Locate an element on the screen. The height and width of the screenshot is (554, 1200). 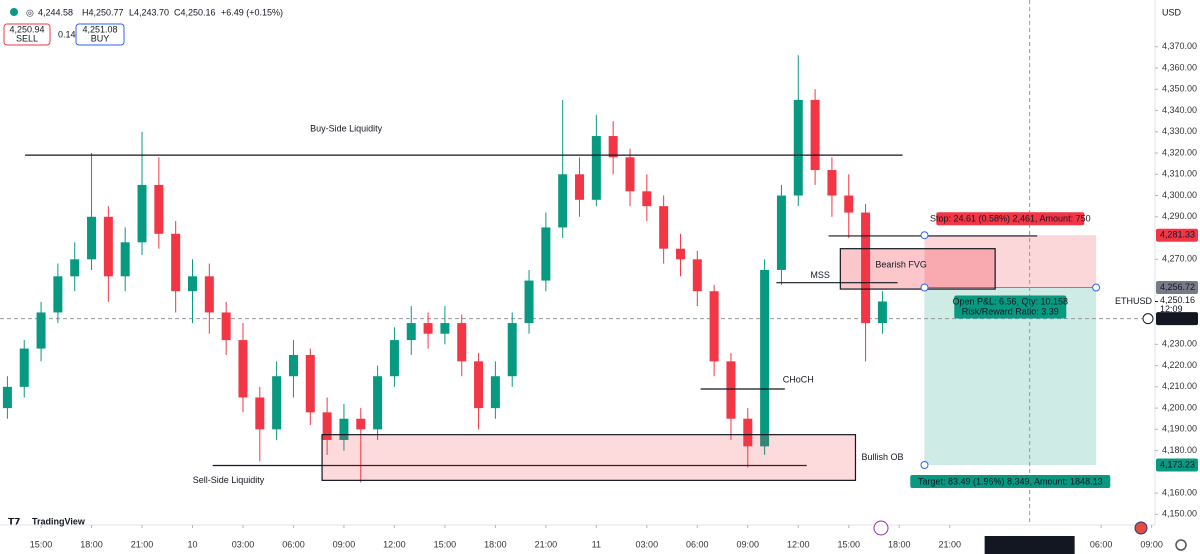
low-value: L4,243.70 is located at coordinates (149, 12).